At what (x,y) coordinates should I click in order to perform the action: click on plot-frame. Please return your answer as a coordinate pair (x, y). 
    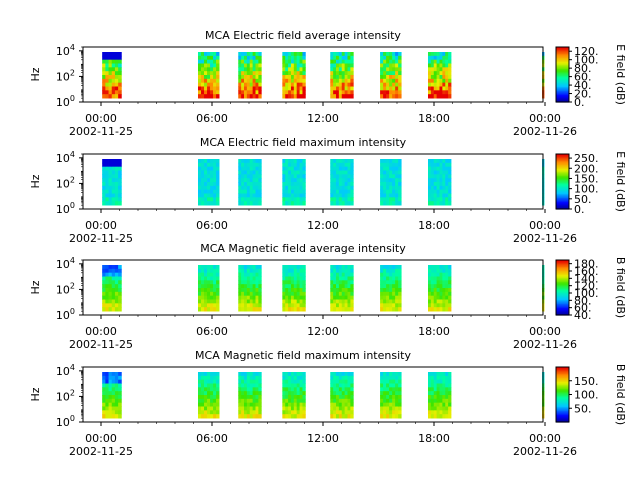
    Looking at the image, I should click on (313, 287).